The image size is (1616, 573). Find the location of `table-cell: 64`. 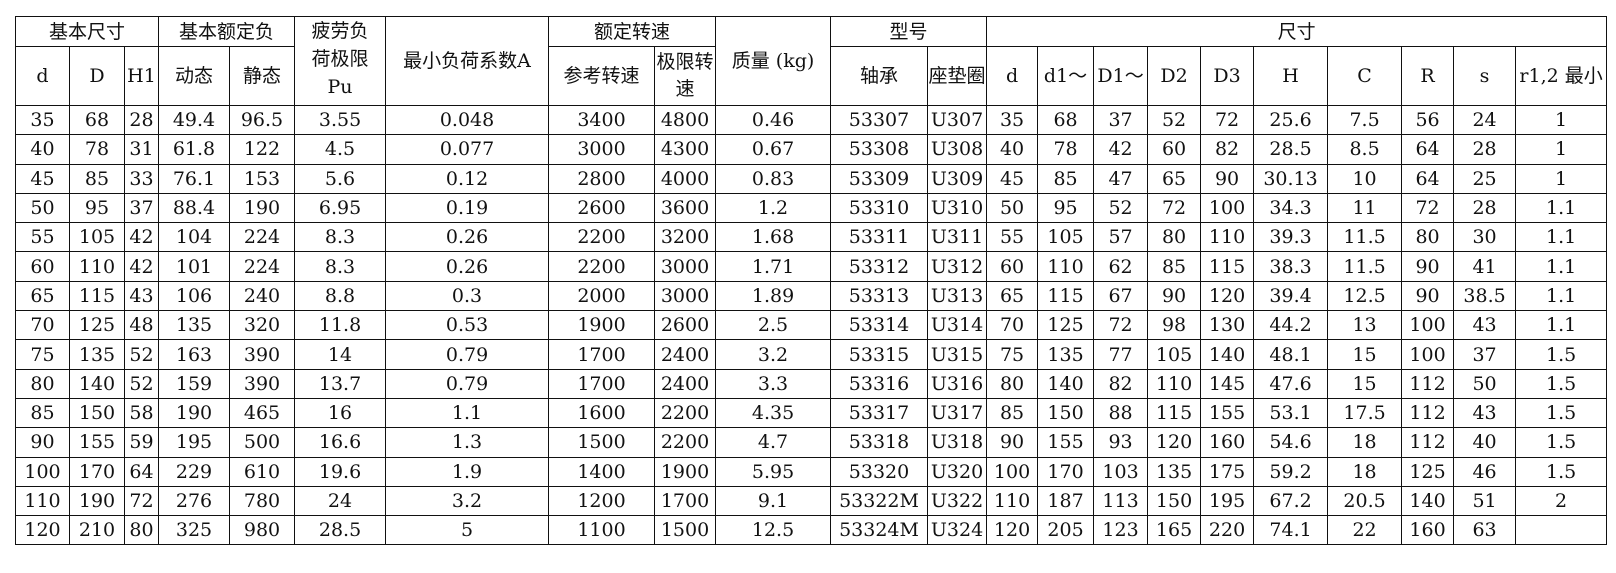

table-cell: 64 is located at coordinates (1428, 178).